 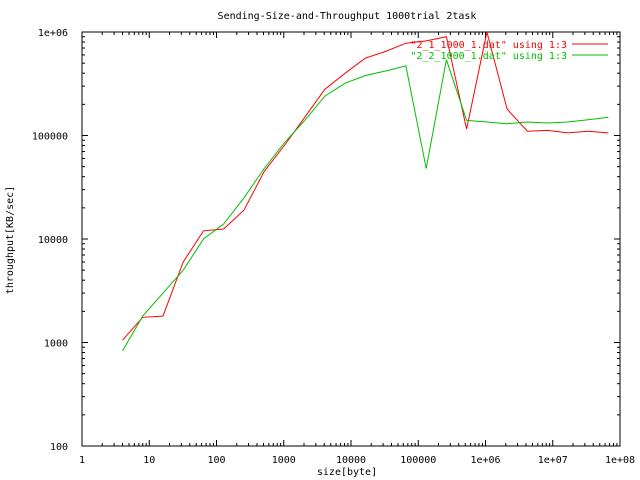 I want to click on x-axis-label: size[byte], so click(x=347, y=472).